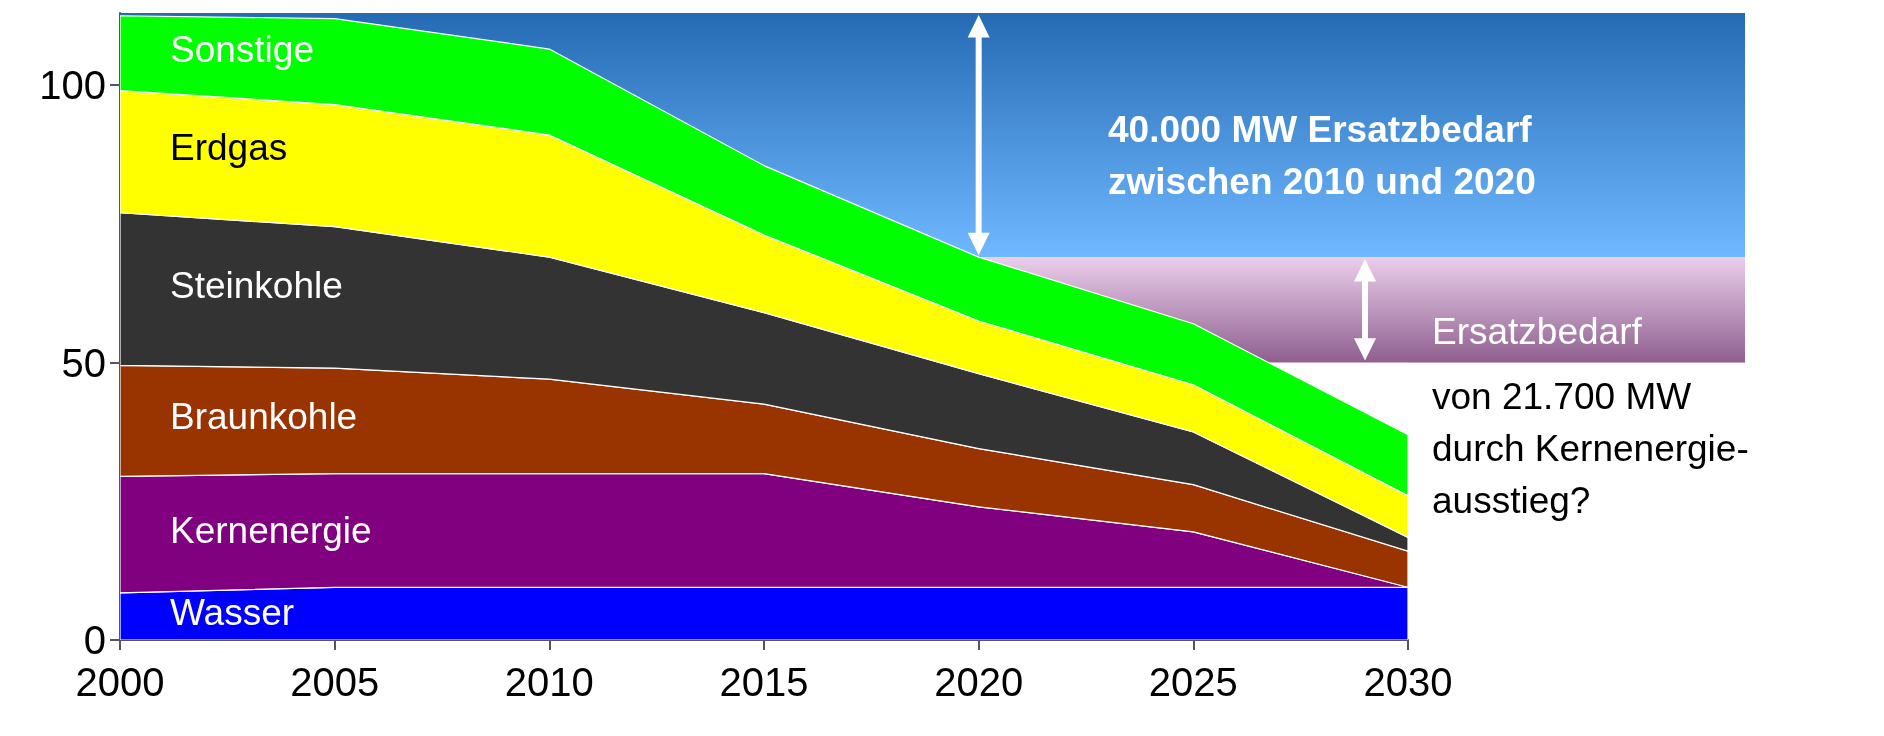  Describe the element at coordinates (764, 682) in the screenshot. I see `x-tick-label: 2015` at that location.